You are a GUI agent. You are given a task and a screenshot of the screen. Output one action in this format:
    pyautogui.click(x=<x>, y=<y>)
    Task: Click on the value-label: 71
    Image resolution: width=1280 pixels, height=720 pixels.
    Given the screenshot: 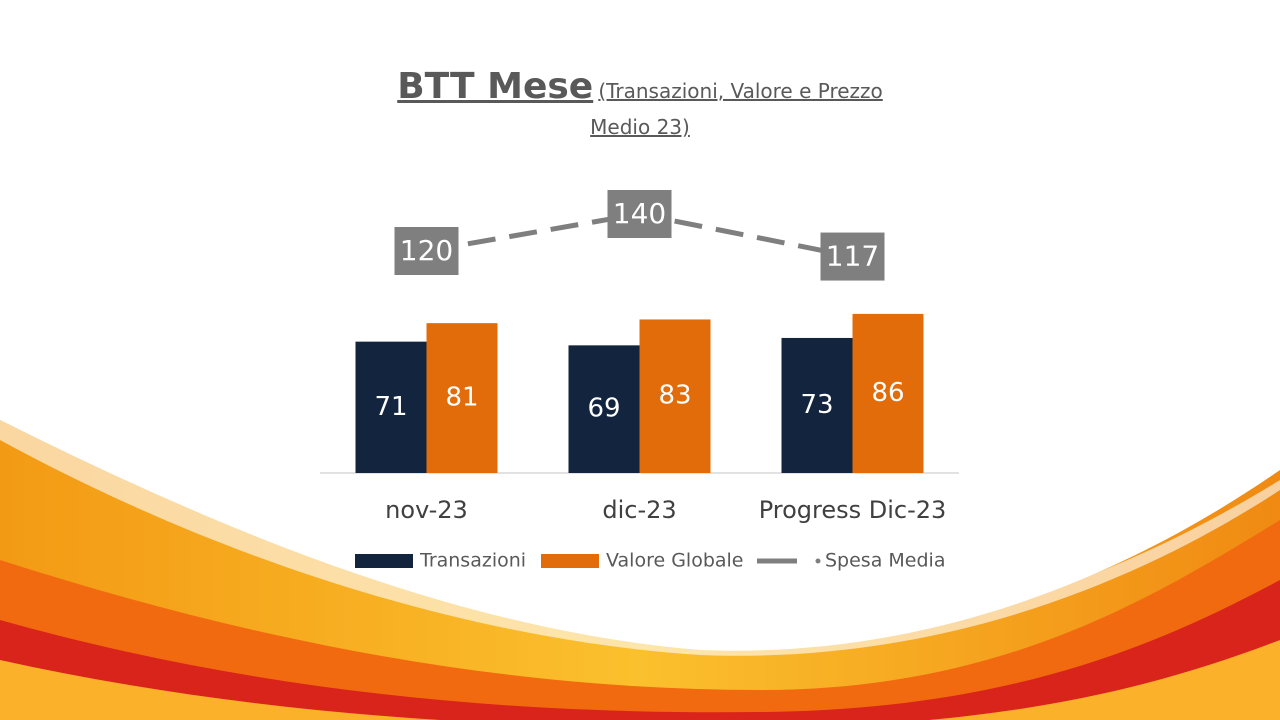 What is the action you would take?
    pyautogui.click(x=390, y=407)
    